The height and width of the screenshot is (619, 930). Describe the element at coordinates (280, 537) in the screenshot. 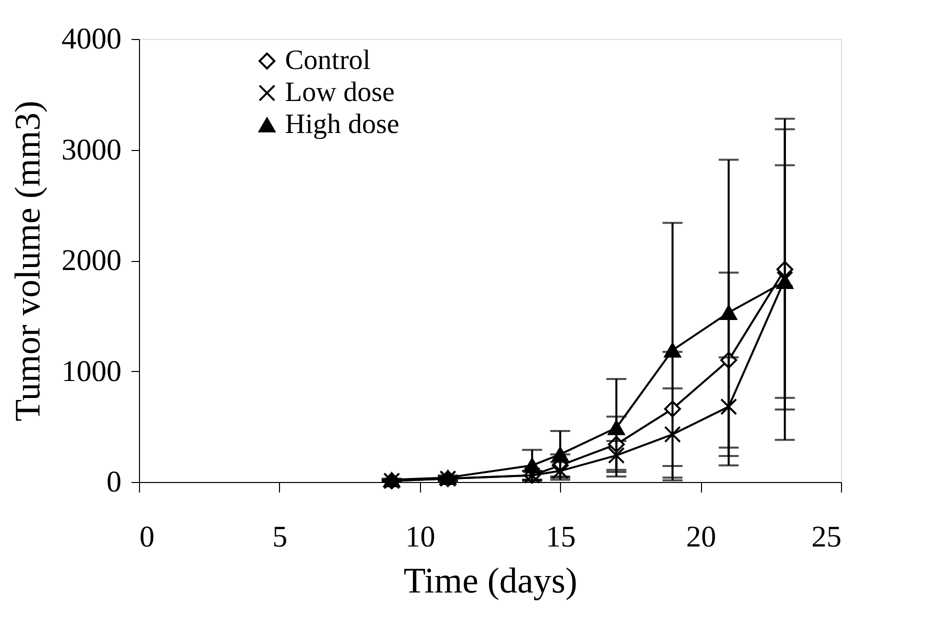

I see `x-tick-label: 5` at that location.